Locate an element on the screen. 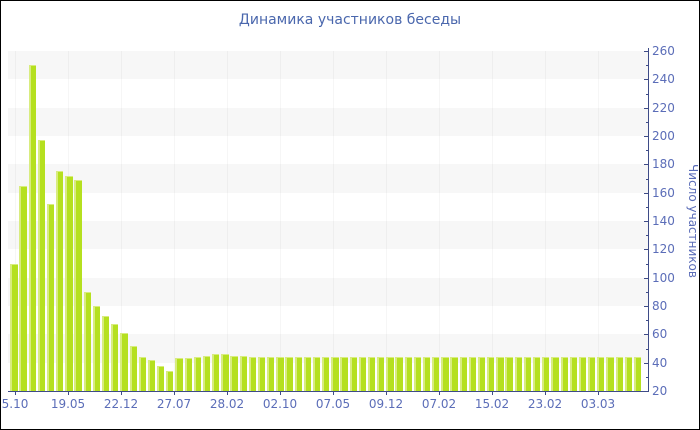 The height and width of the screenshot is (430, 700). x-tick-label: 22.12 is located at coordinates (121, 404).